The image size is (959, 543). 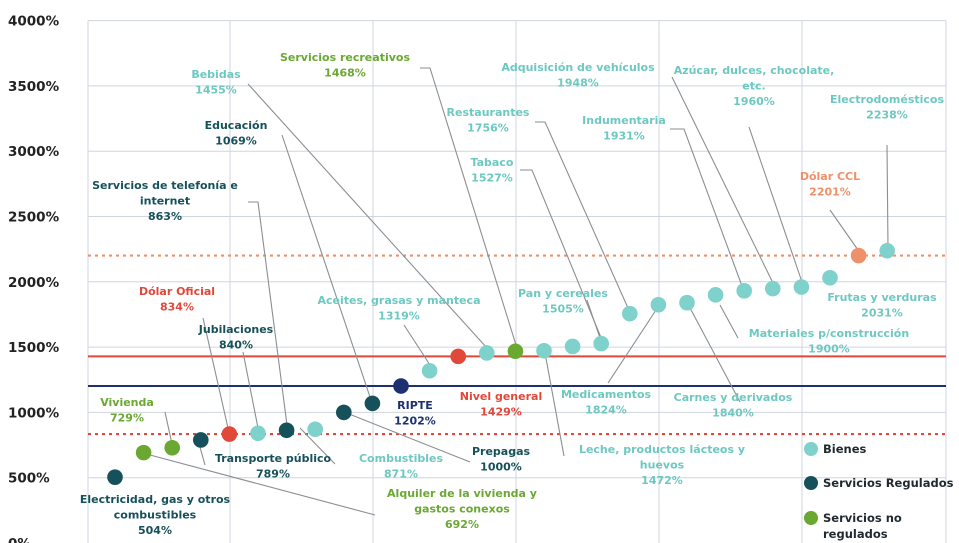 What do you see at coordinates (236, 133) in the screenshot?
I see `point-label: Educación 1069%` at bounding box center [236, 133].